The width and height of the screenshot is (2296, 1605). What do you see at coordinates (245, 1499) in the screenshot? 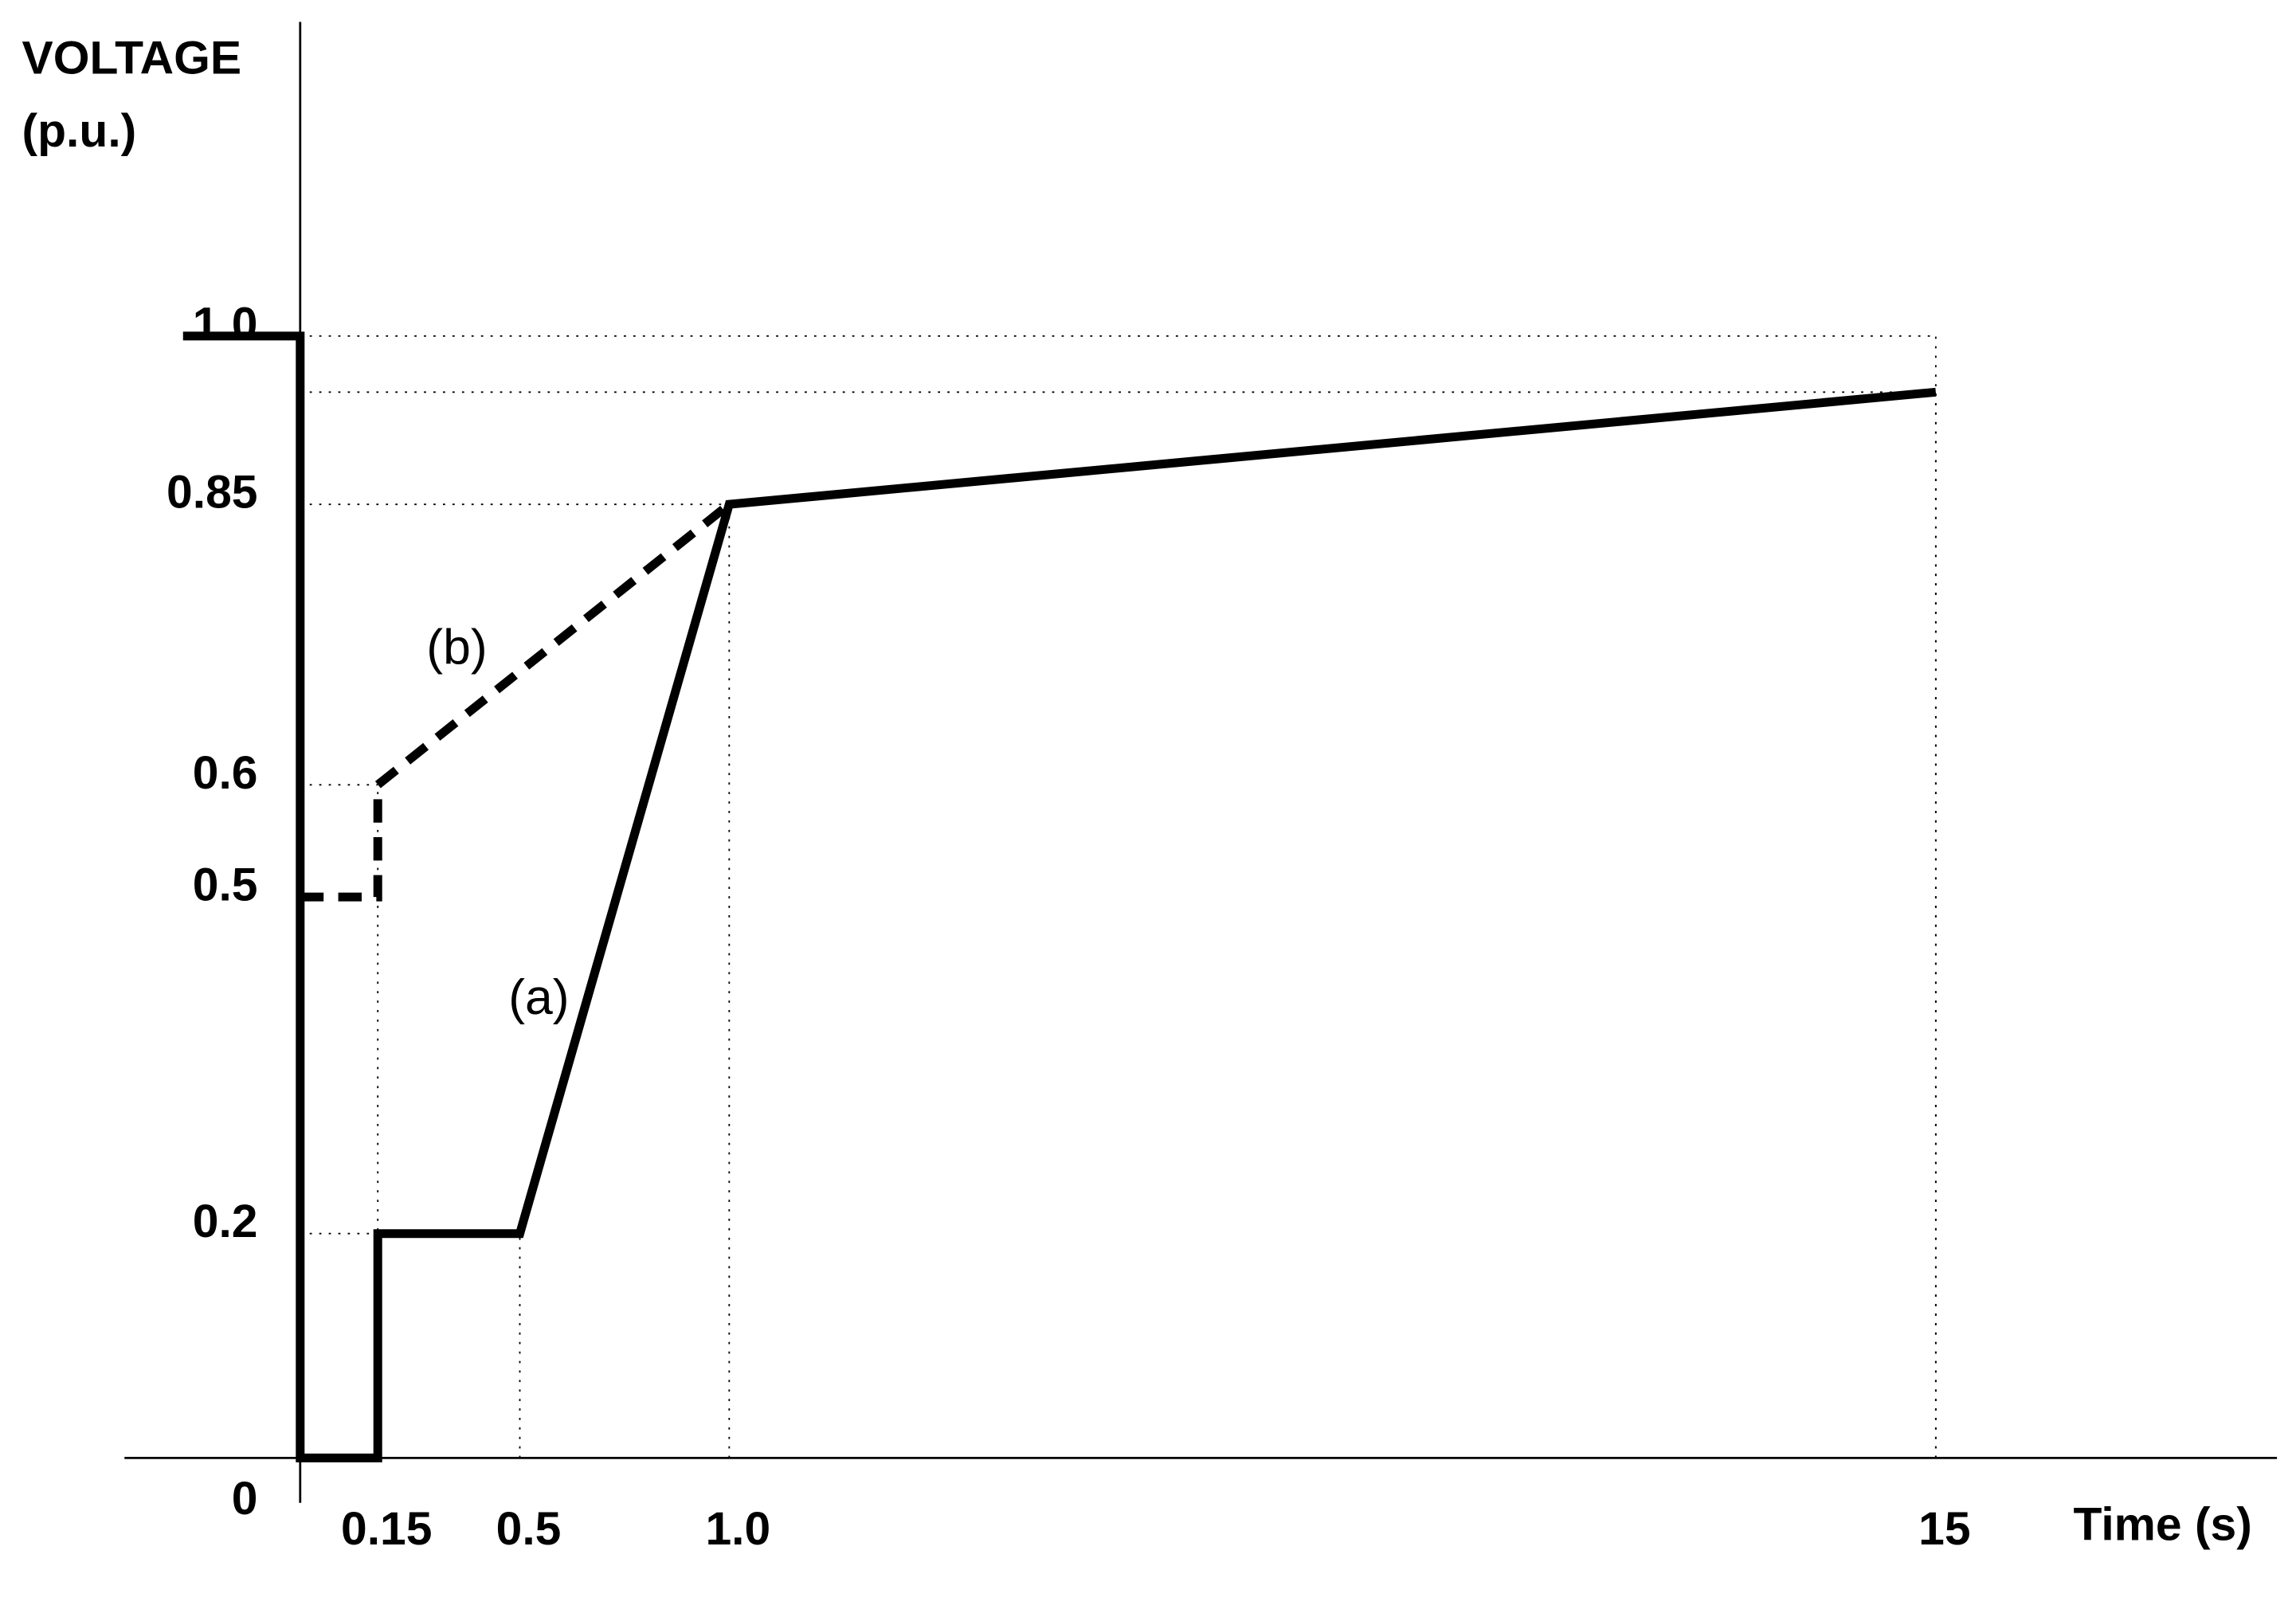
I see `y-tick-label: 0` at bounding box center [245, 1499].